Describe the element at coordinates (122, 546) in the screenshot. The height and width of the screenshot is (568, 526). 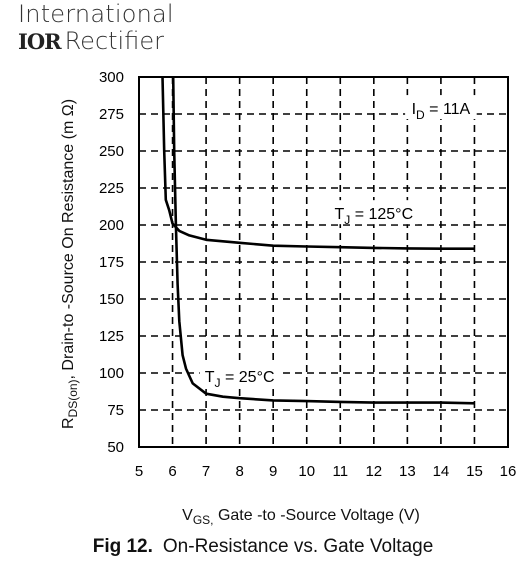
I see `figure-number: Fig 12.` at that location.